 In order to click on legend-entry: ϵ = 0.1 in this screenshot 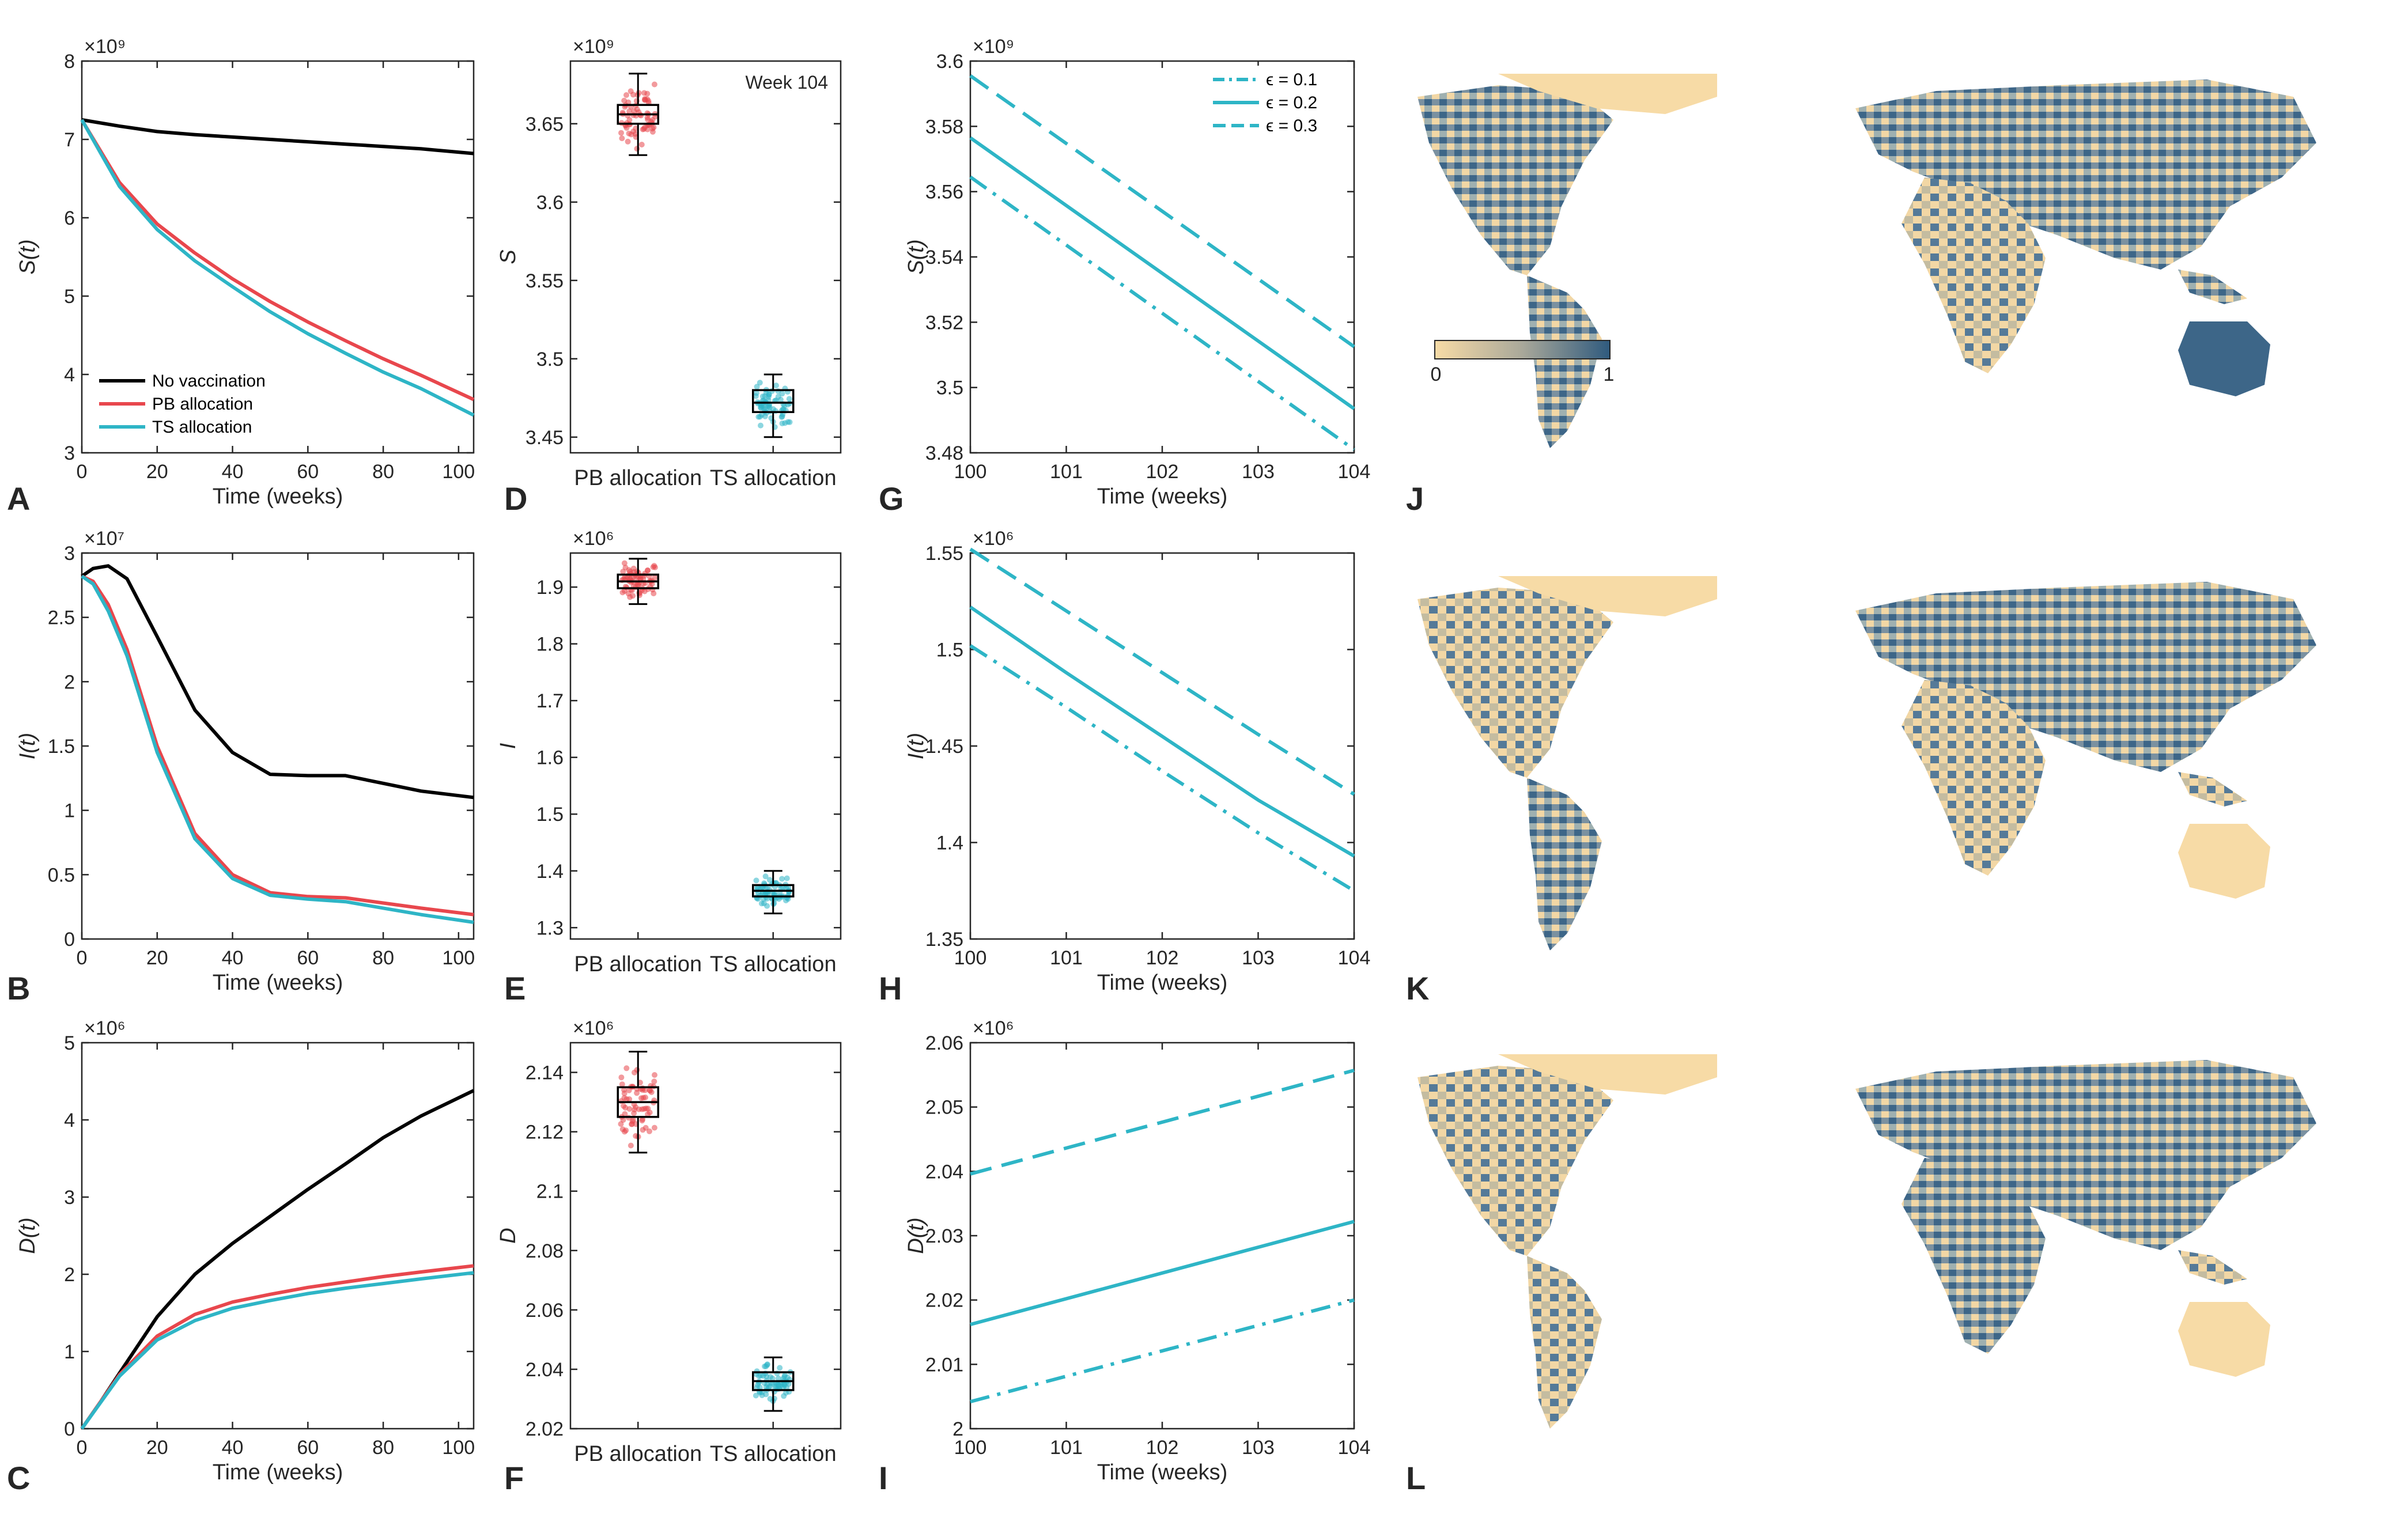, I will do `click(1291, 79)`.